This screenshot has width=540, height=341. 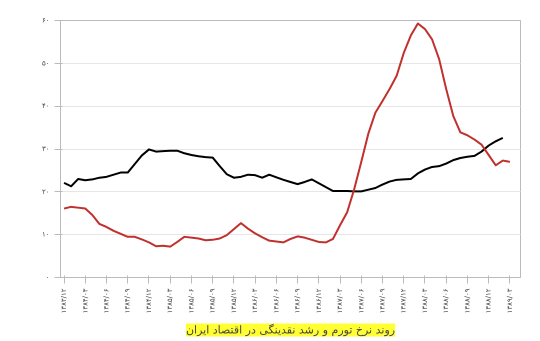 I want to click on line-series, so click(x=283, y=164).